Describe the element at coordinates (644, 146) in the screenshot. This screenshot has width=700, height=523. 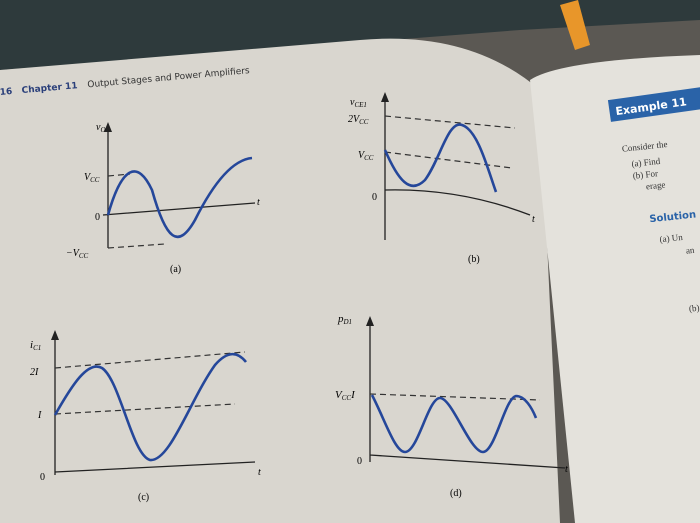
I see `text-line: Consider the` at that location.